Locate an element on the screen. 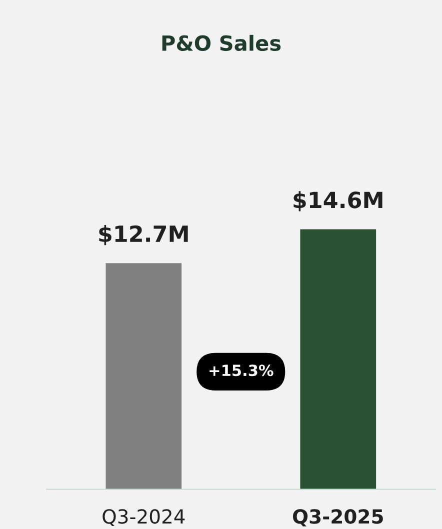  chart-title: P&O Sales is located at coordinates (221, 43).